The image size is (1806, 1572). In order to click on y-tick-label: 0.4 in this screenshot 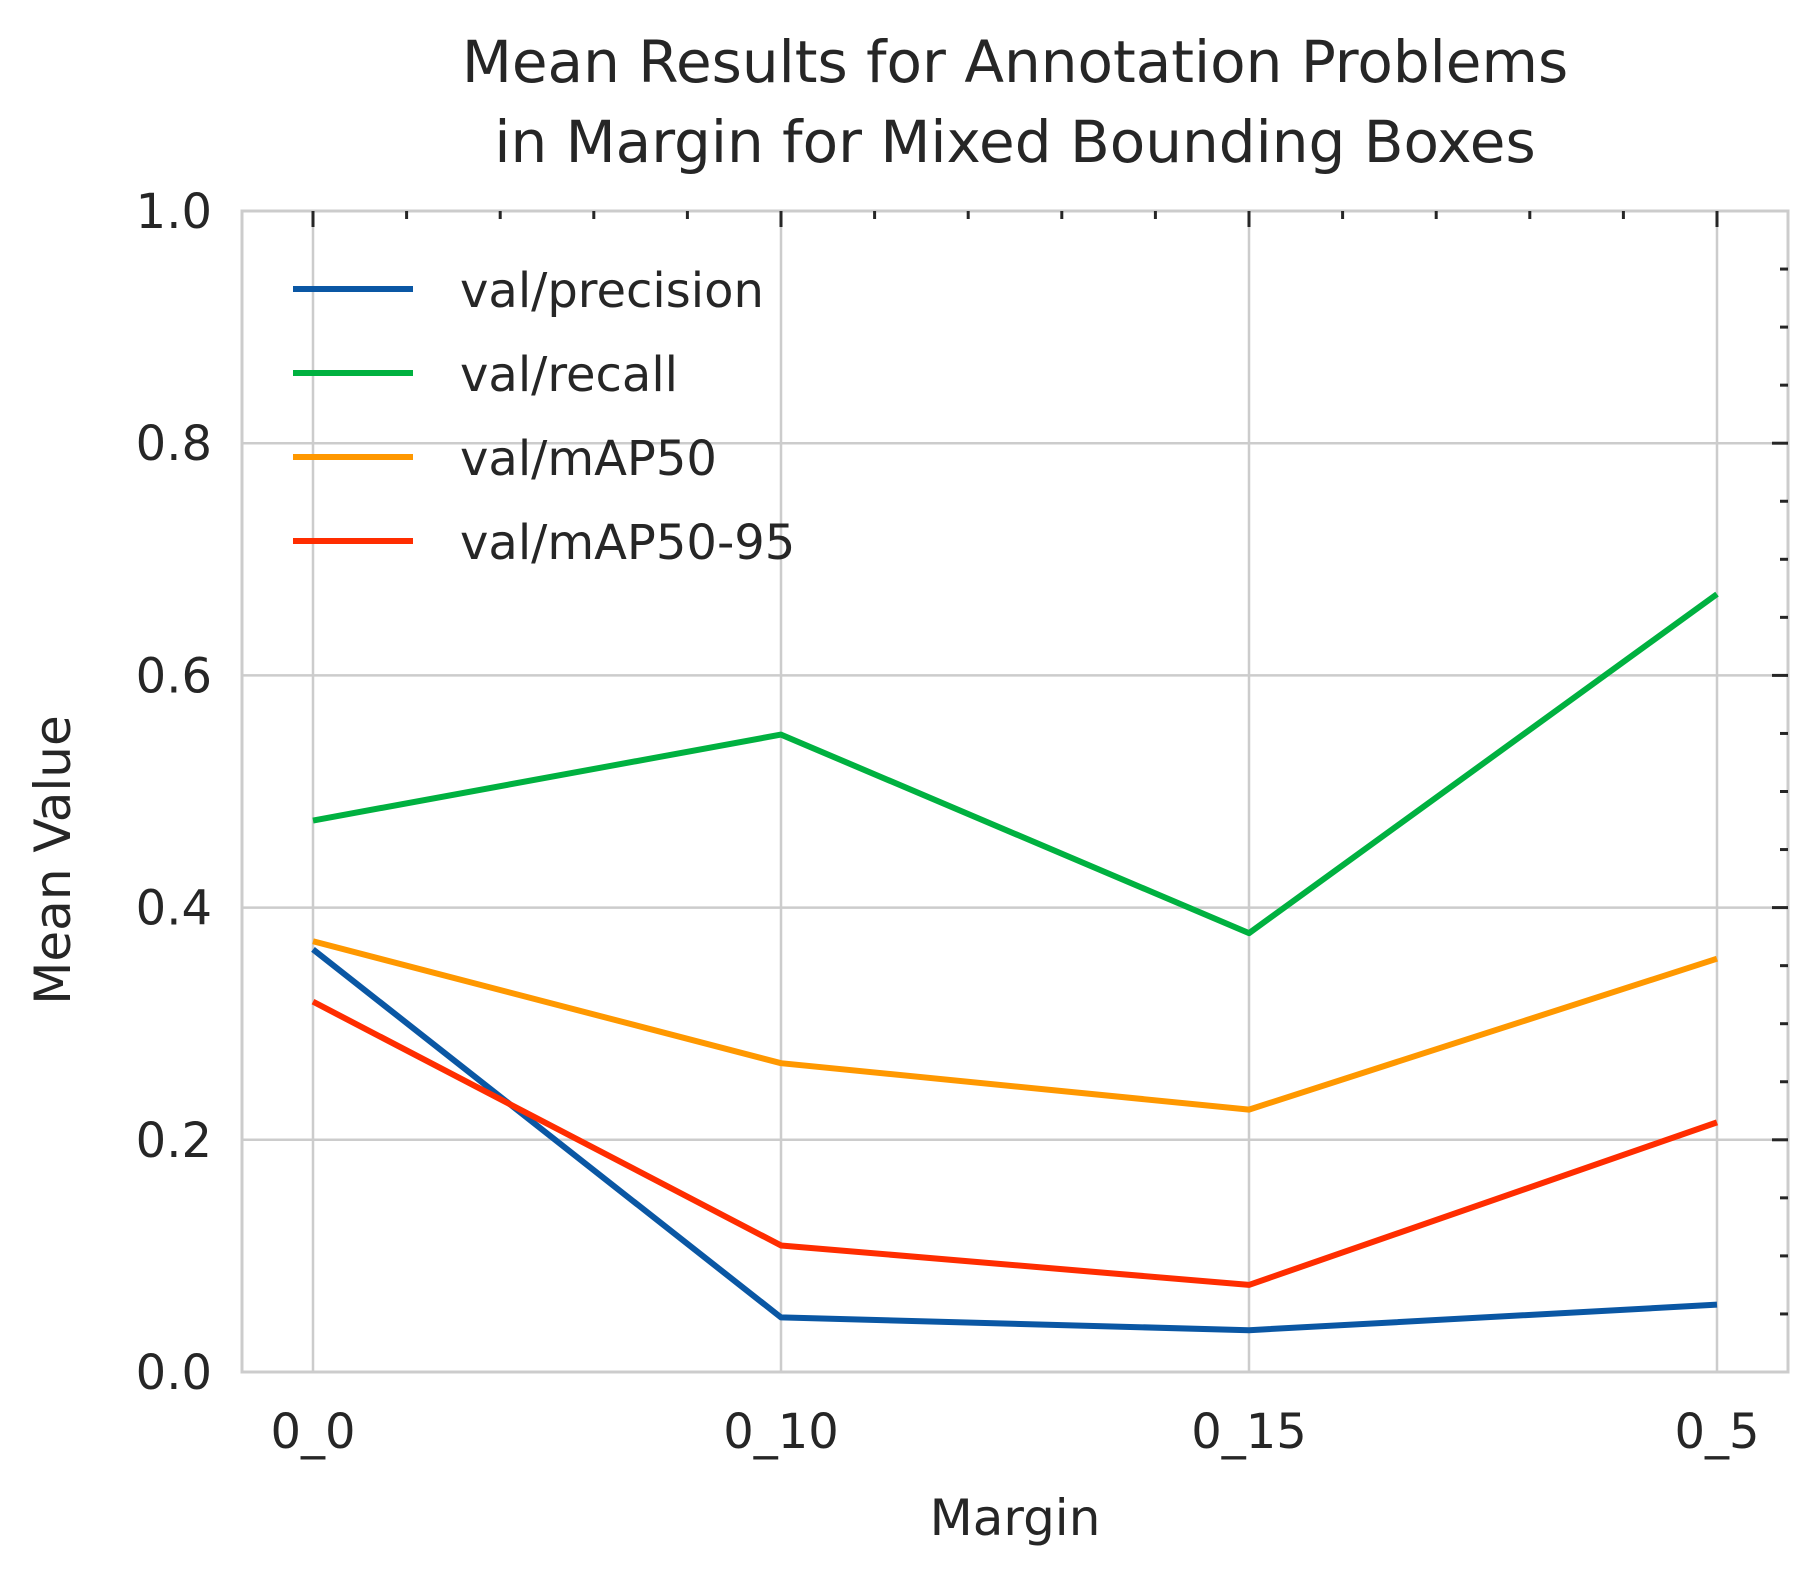, I will do `click(174, 909)`.